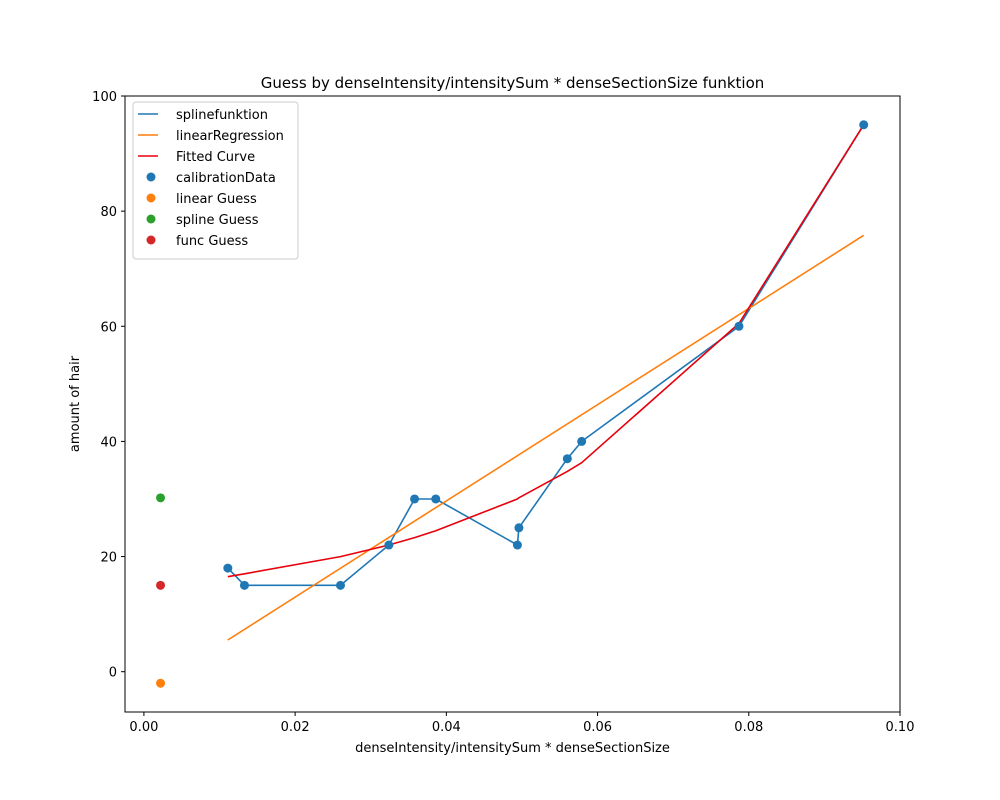 The height and width of the screenshot is (800, 1000). I want to click on point-func-guess, so click(161, 585).